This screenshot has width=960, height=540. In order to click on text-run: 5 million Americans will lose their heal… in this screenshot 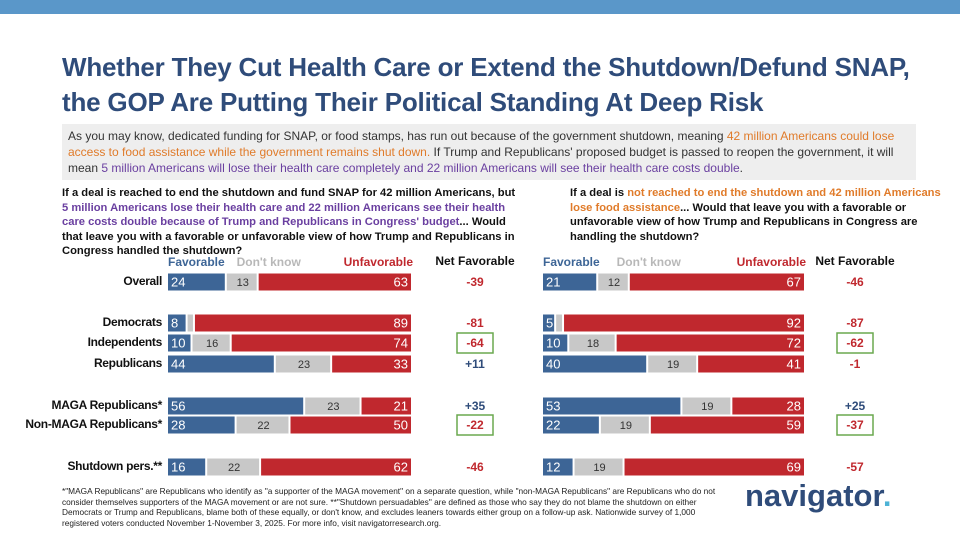, I will do `click(420, 168)`.